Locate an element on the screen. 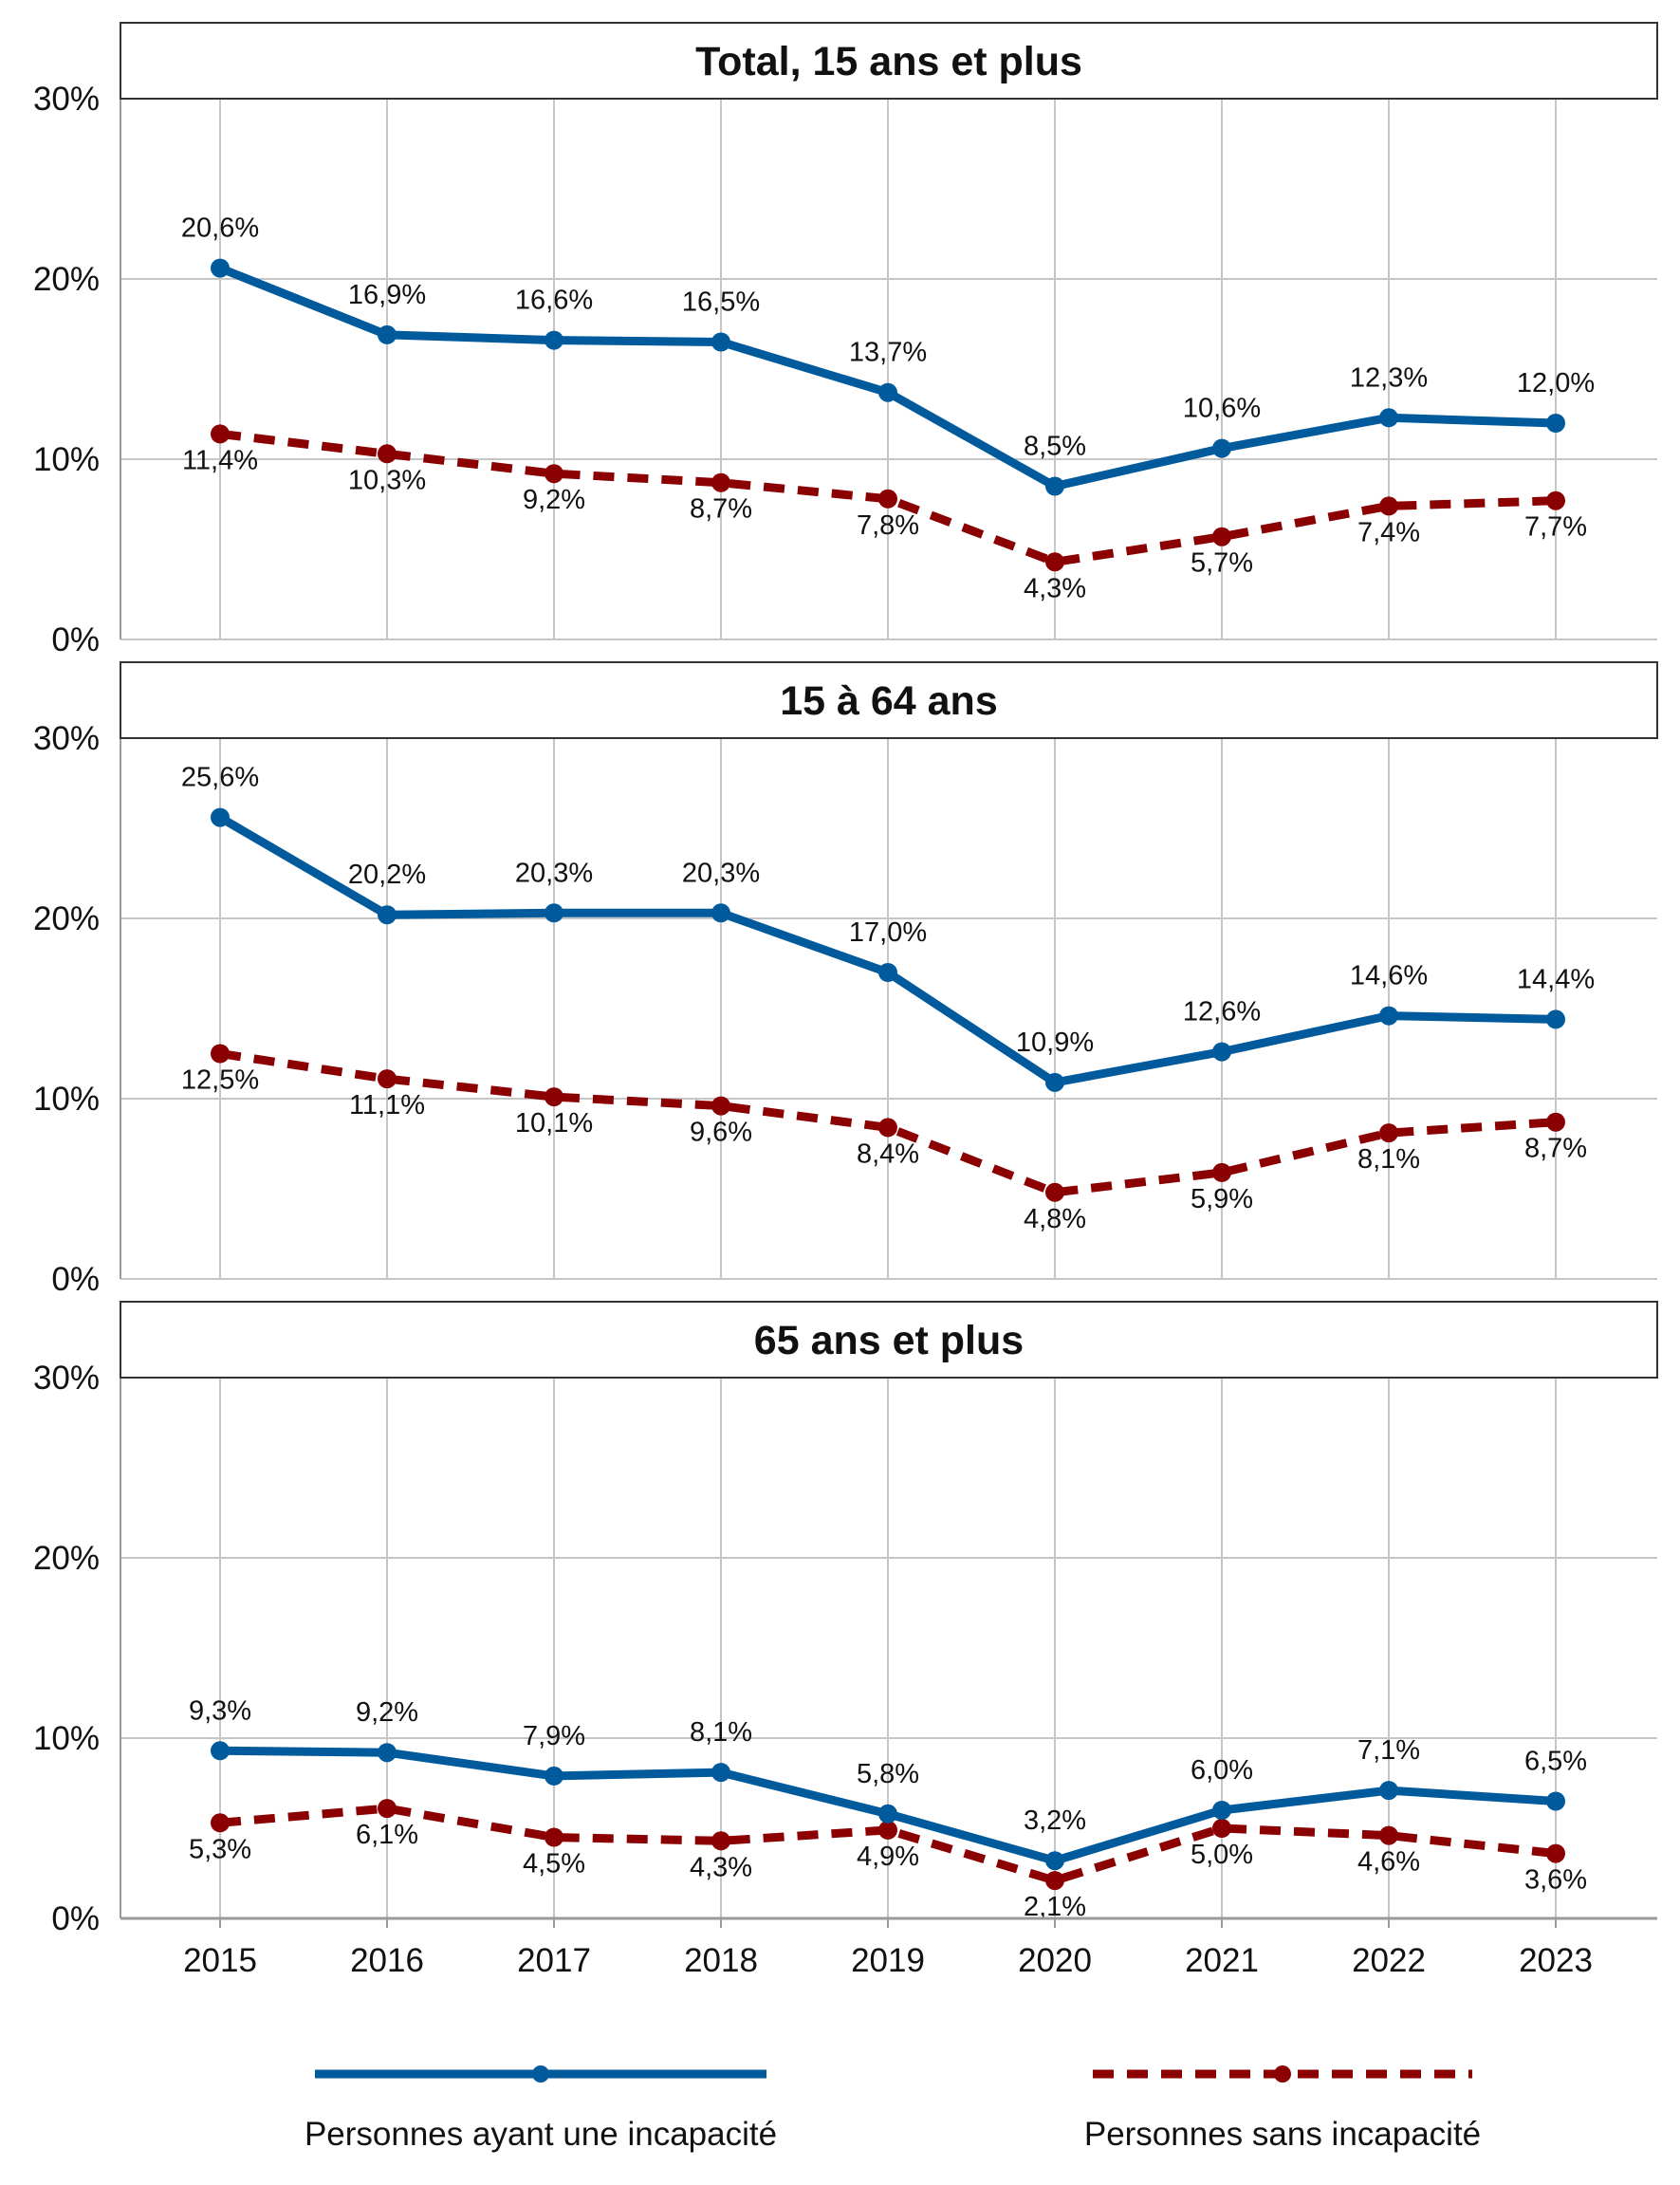 The image size is (1680, 2185). x-tick-label: 2023 is located at coordinates (1556, 1960).